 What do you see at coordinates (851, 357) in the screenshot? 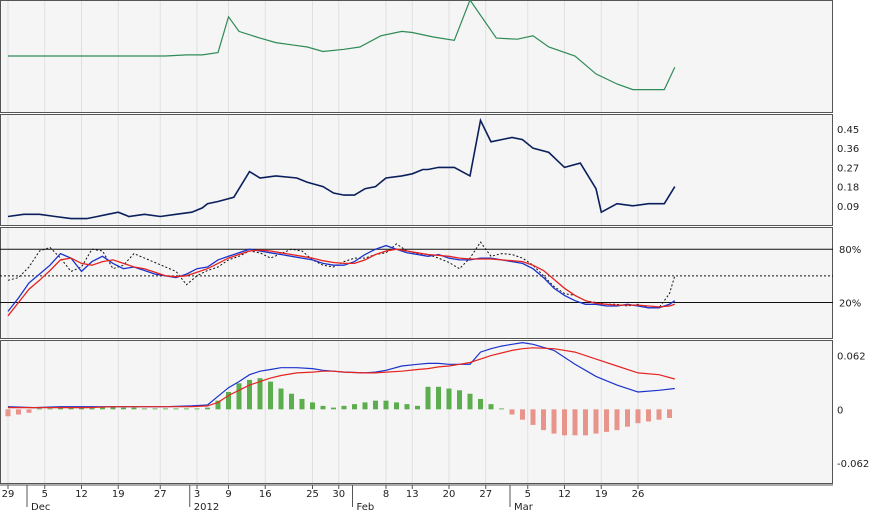
I see `y-tick-label: 0.062` at bounding box center [851, 357].